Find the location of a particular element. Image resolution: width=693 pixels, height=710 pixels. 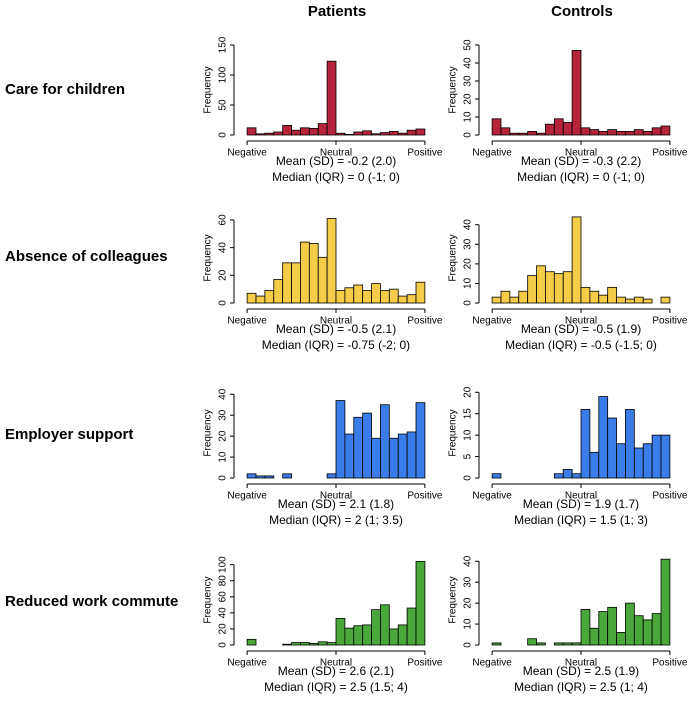

y-tick-label: 5 is located at coordinates (468, 456).